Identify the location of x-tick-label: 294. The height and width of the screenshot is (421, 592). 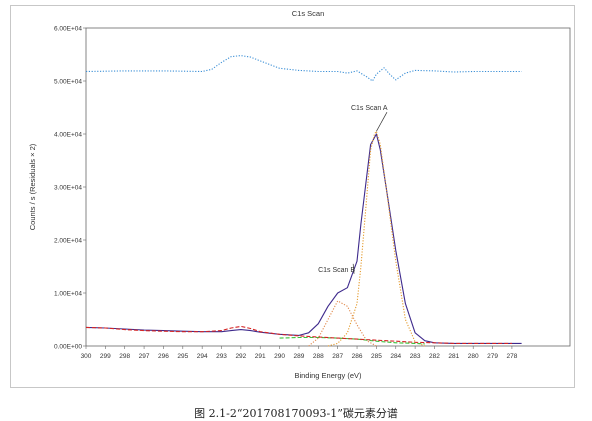
(202, 356).